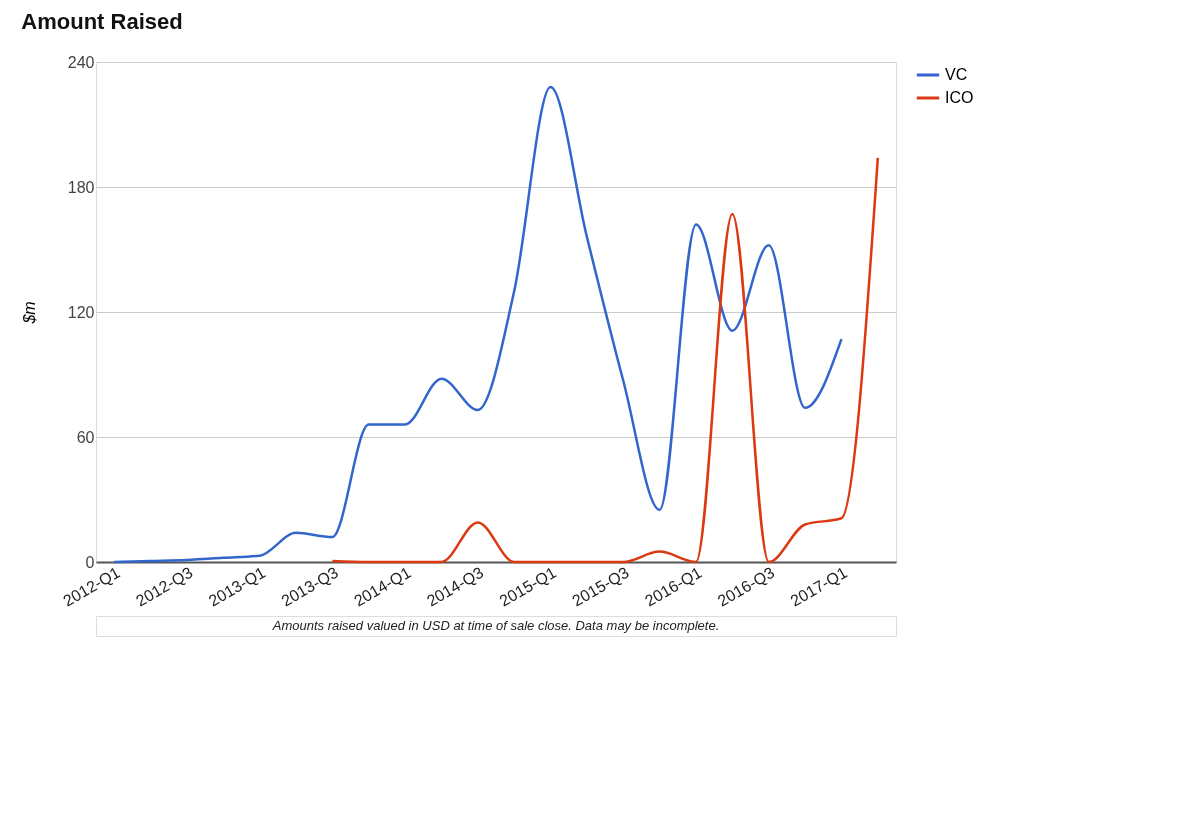 The image size is (1202, 814). Describe the element at coordinates (959, 97) in the screenshot. I see `legend-label: ICO` at that location.